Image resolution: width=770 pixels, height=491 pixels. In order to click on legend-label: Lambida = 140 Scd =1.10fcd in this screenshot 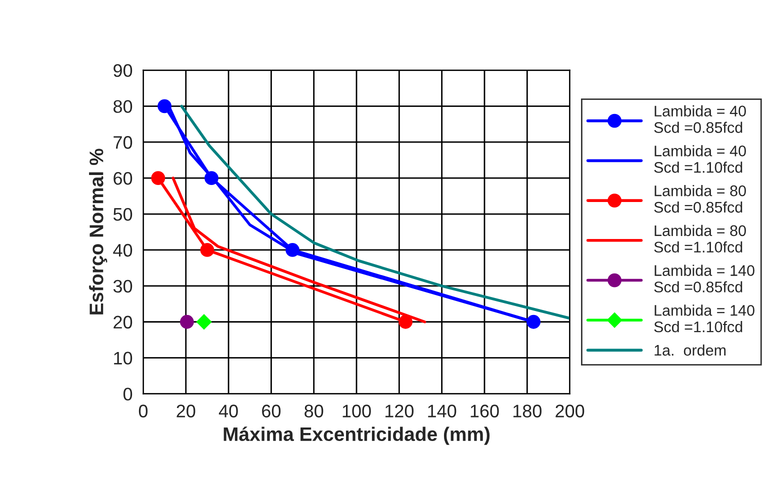, I will do `click(704, 318)`.